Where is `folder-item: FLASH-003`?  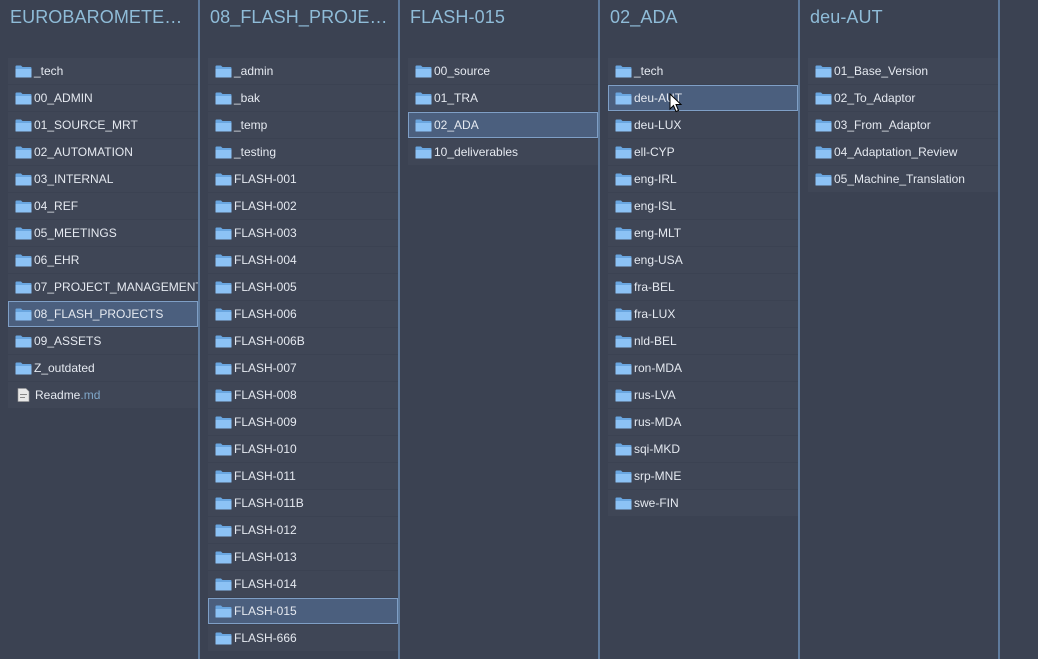
folder-item: FLASH-003 is located at coordinates (303, 233).